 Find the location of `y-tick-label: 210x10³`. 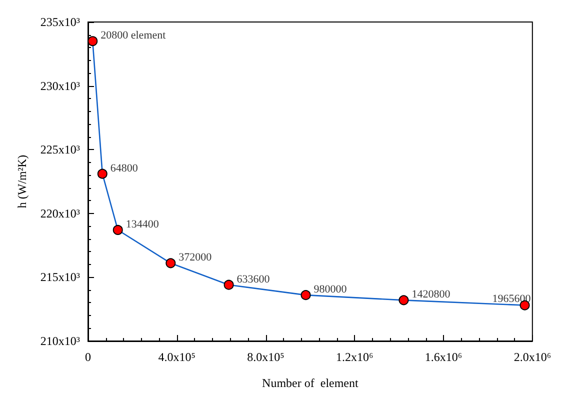

y-tick-label: 210x10³ is located at coordinates (60, 341).